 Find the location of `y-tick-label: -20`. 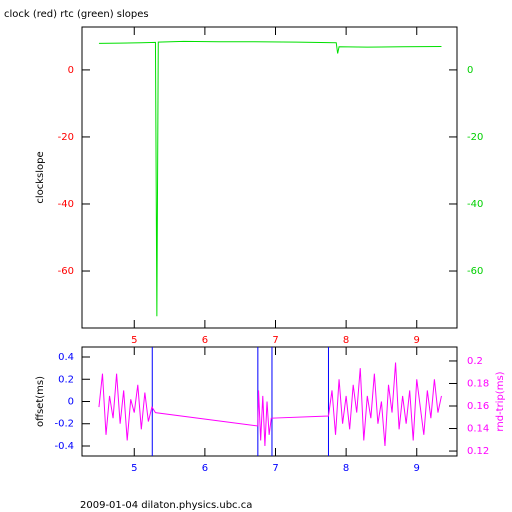

y-tick-label: -20 is located at coordinates (66, 137).